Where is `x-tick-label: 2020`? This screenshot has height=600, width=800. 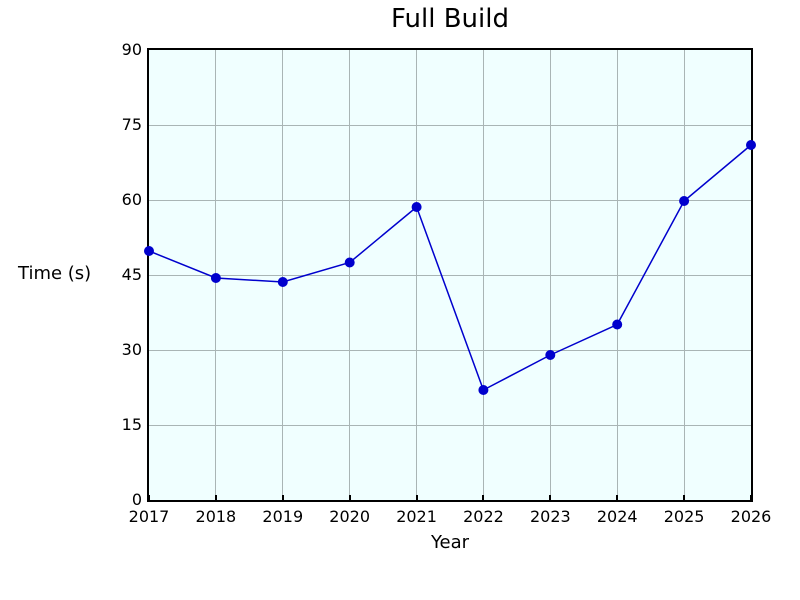 x-tick-label: 2020 is located at coordinates (350, 516).